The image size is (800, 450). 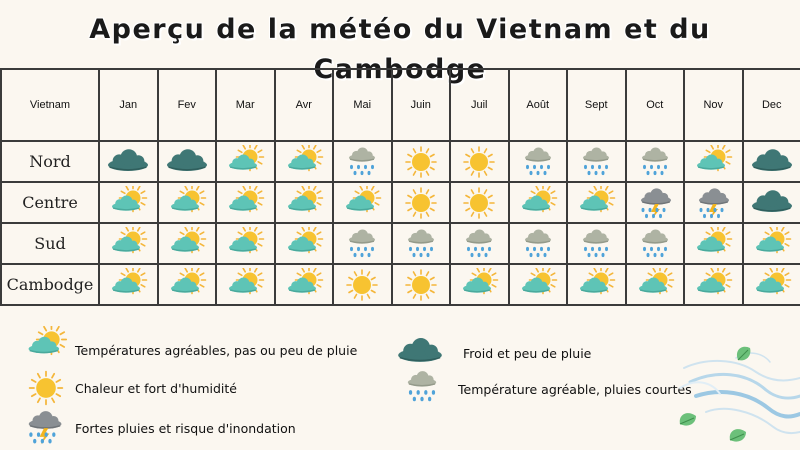 What do you see at coordinates (186, 105) in the screenshot?
I see `month-header: Fev` at bounding box center [186, 105].